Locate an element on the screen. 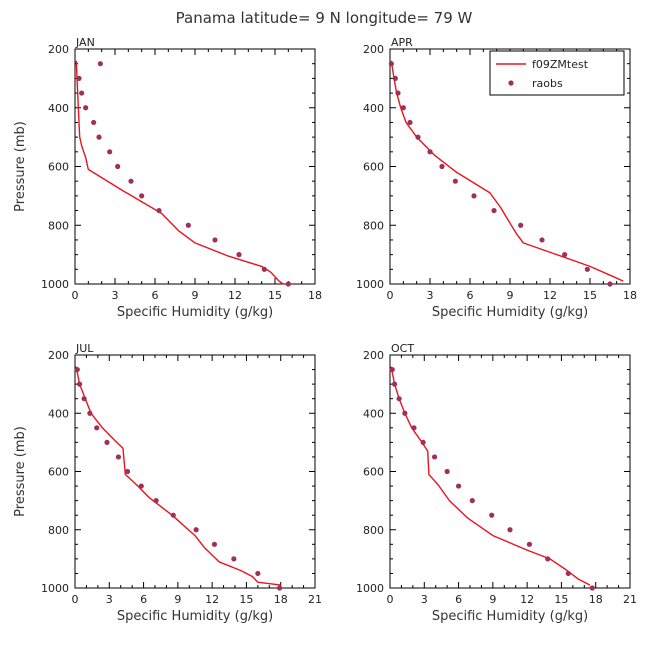 Image resolution: width=648 pixels, height=648 pixels. legend-label-obs: raobs is located at coordinates (547, 83).